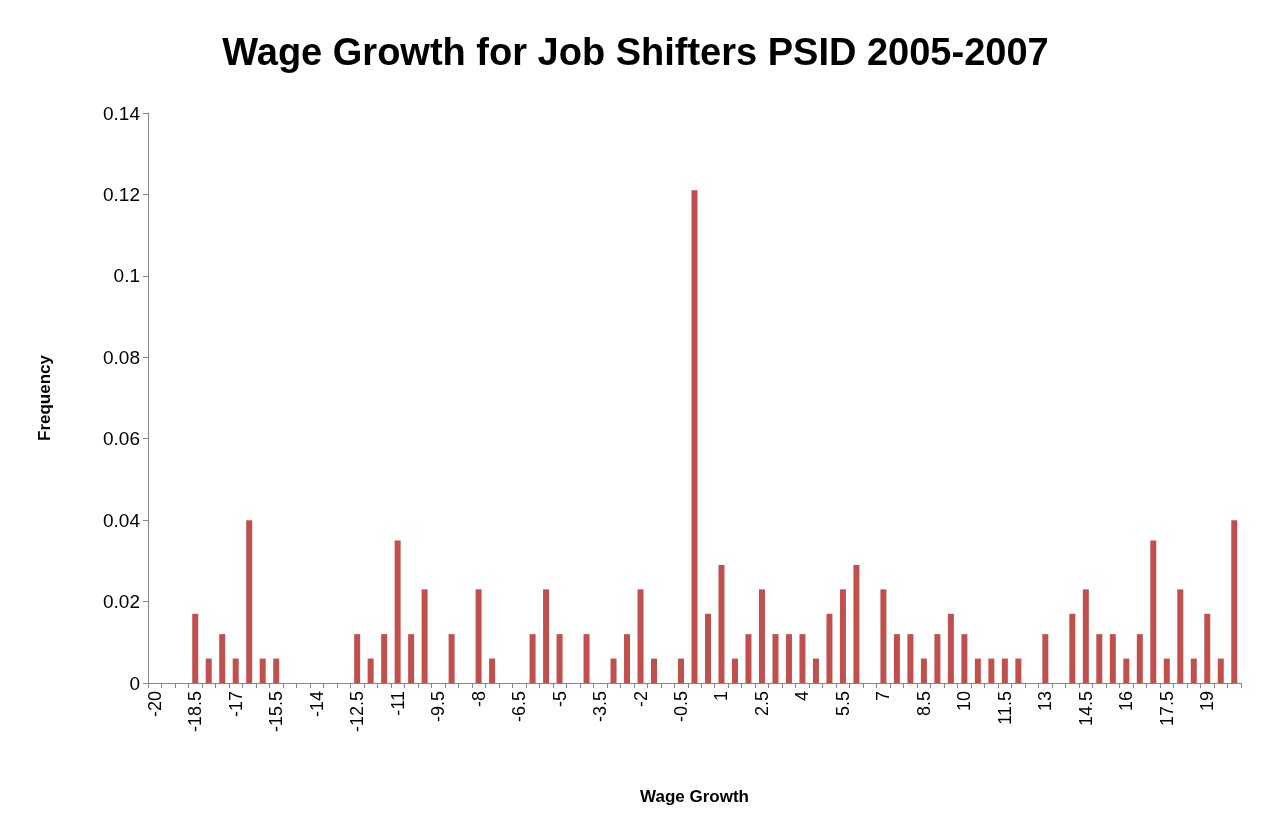 The image size is (1271, 818). Describe the element at coordinates (519, 707) in the screenshot. I see `x-tick-label: -6.5` at that location.